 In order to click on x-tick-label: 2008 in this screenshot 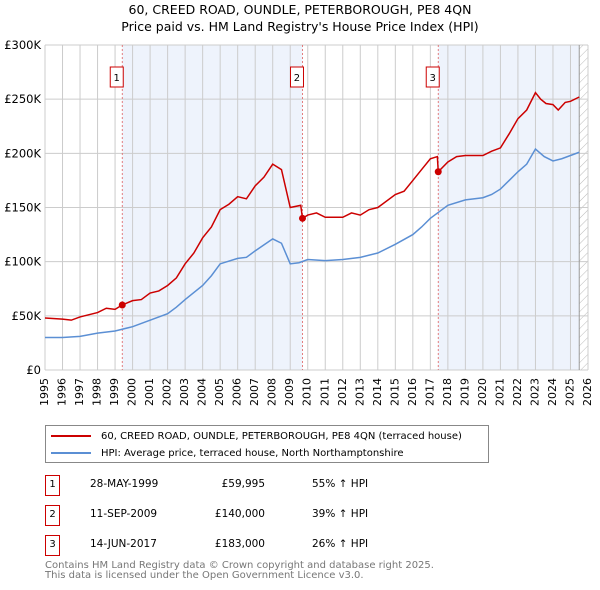, I will do `click(272, 392)`.